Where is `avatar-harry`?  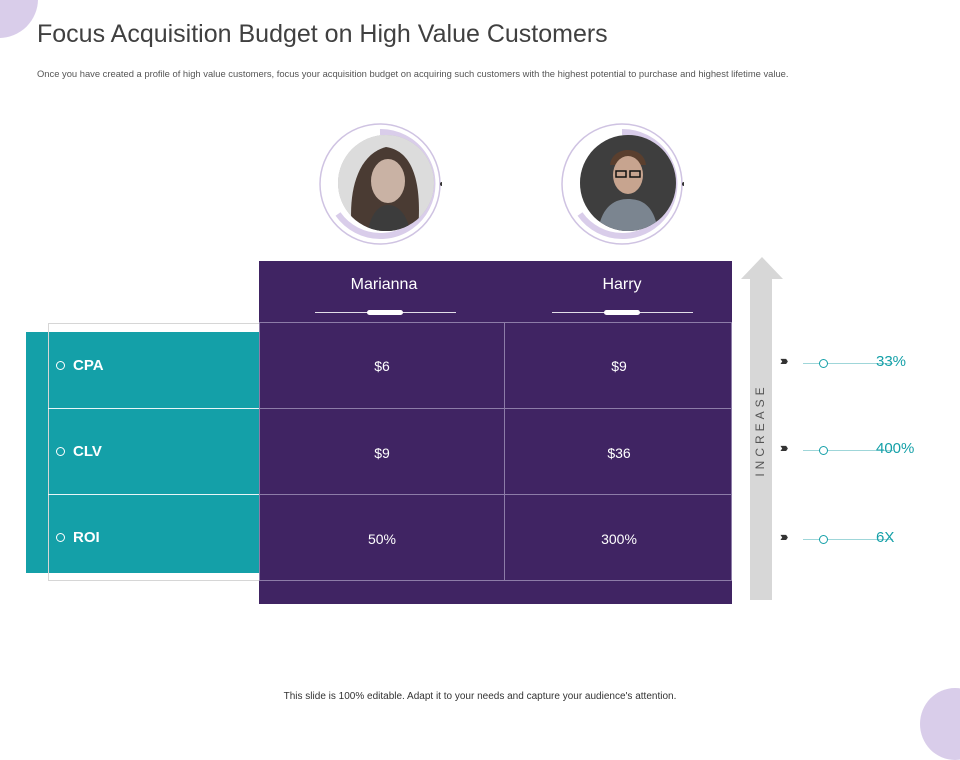 avatar-harry is located at coordinates (622, 184).